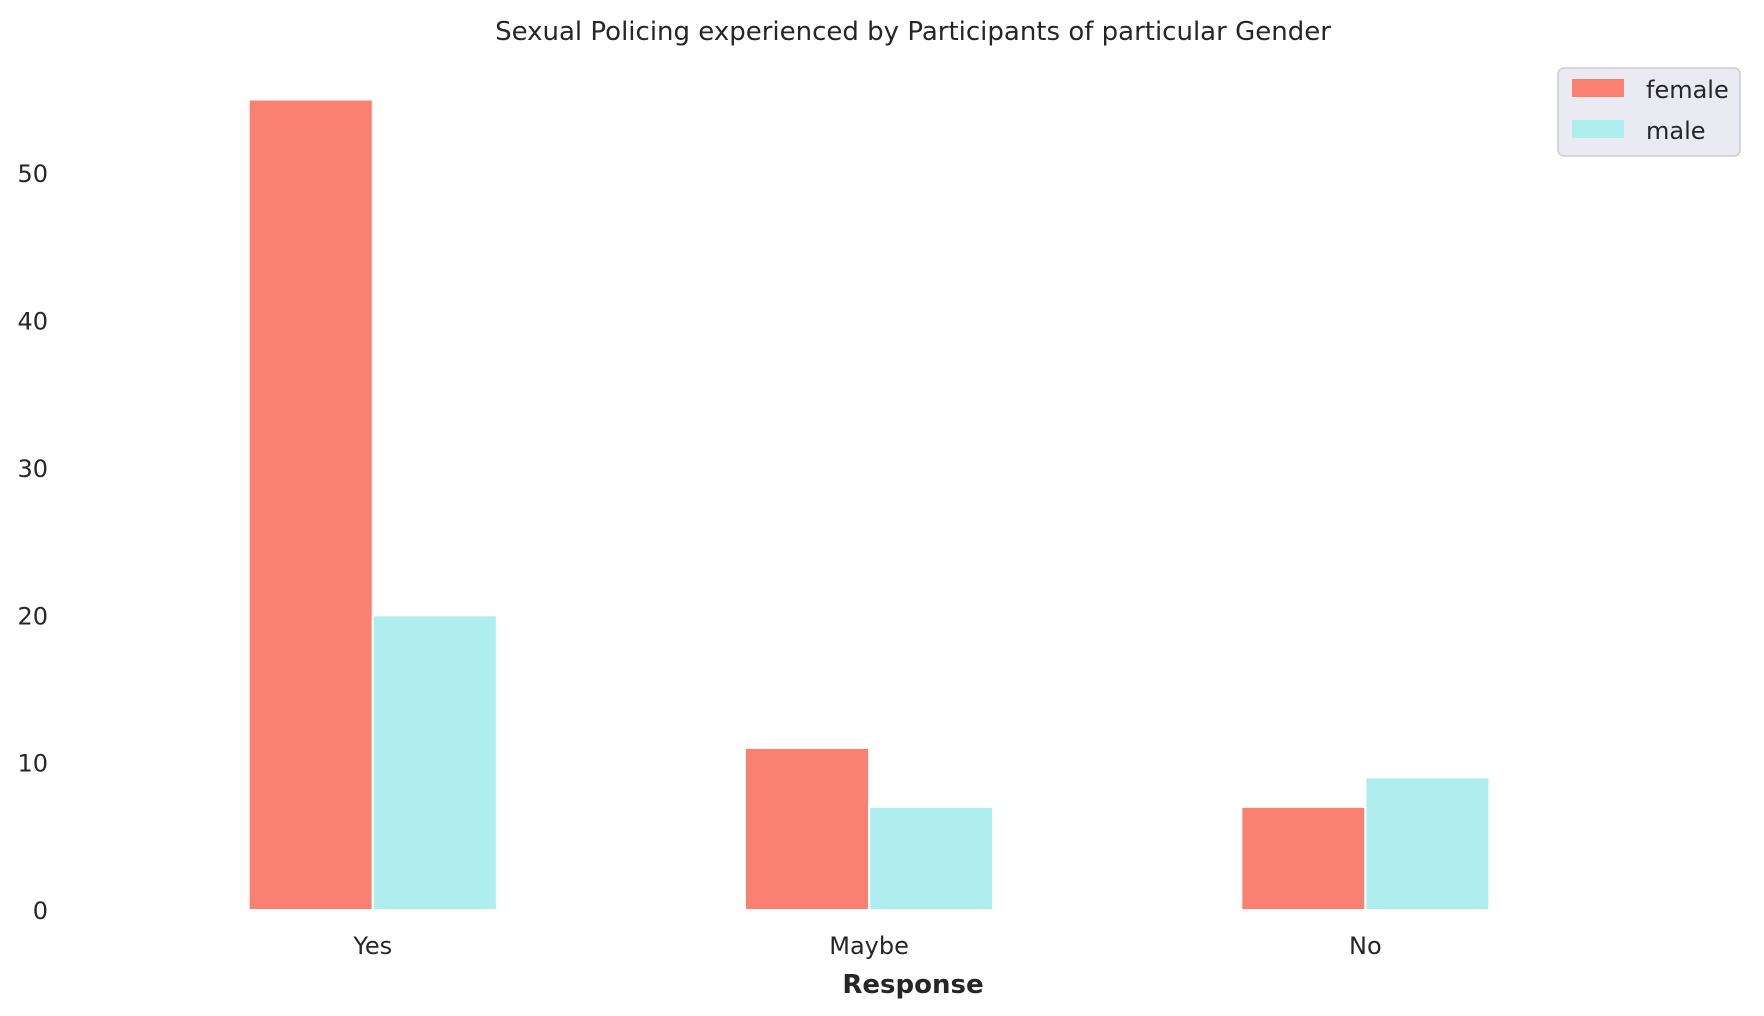 The width and height of the screenshot is (1764, 1016). I want to click on legend-swatch-male, so click(1598, 129).